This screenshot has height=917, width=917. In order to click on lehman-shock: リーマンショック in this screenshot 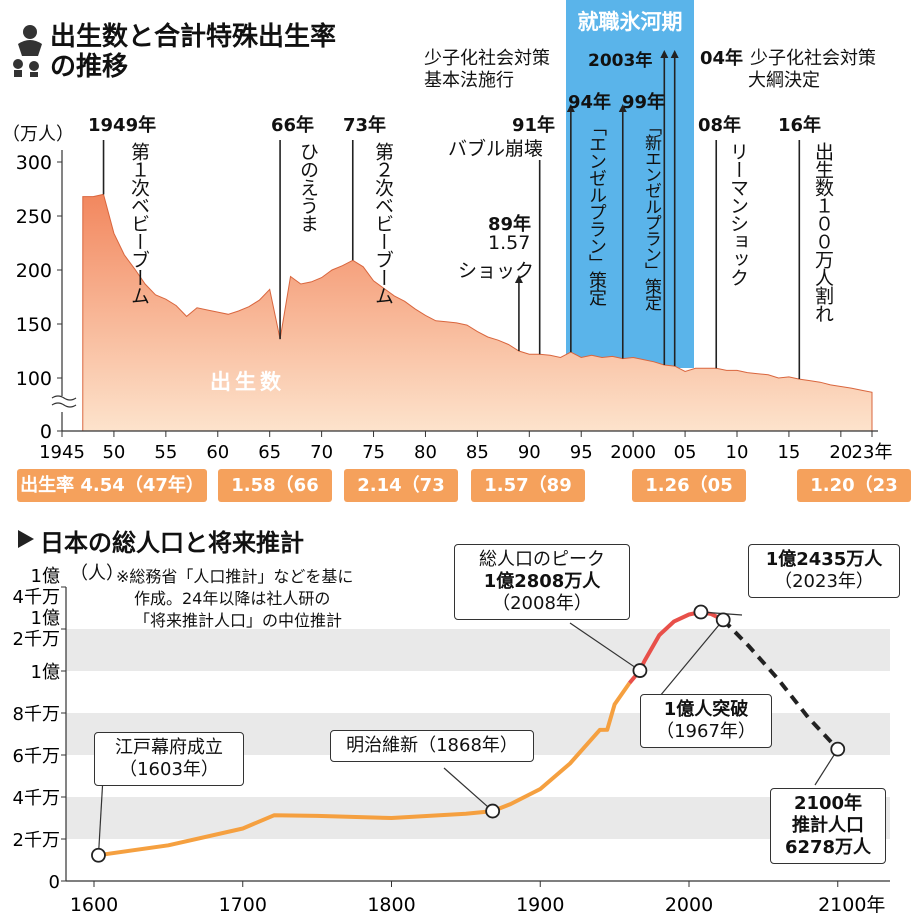, I will do `click(738, 214)`.